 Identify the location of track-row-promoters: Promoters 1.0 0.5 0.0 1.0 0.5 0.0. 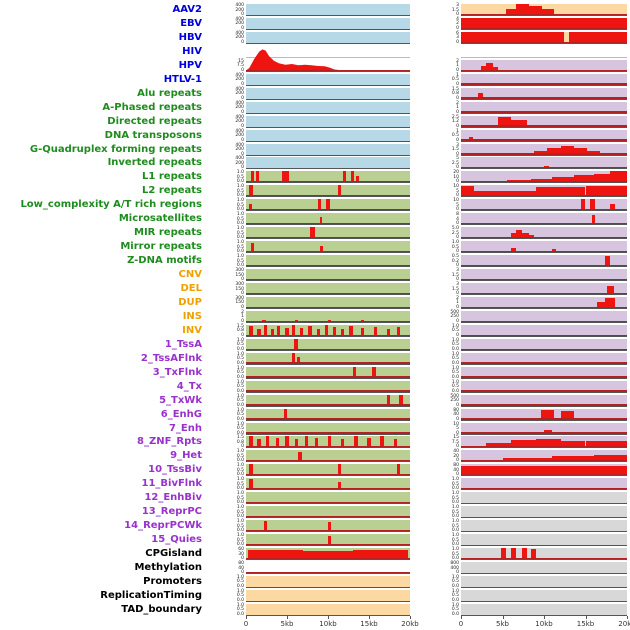
(315, 582).